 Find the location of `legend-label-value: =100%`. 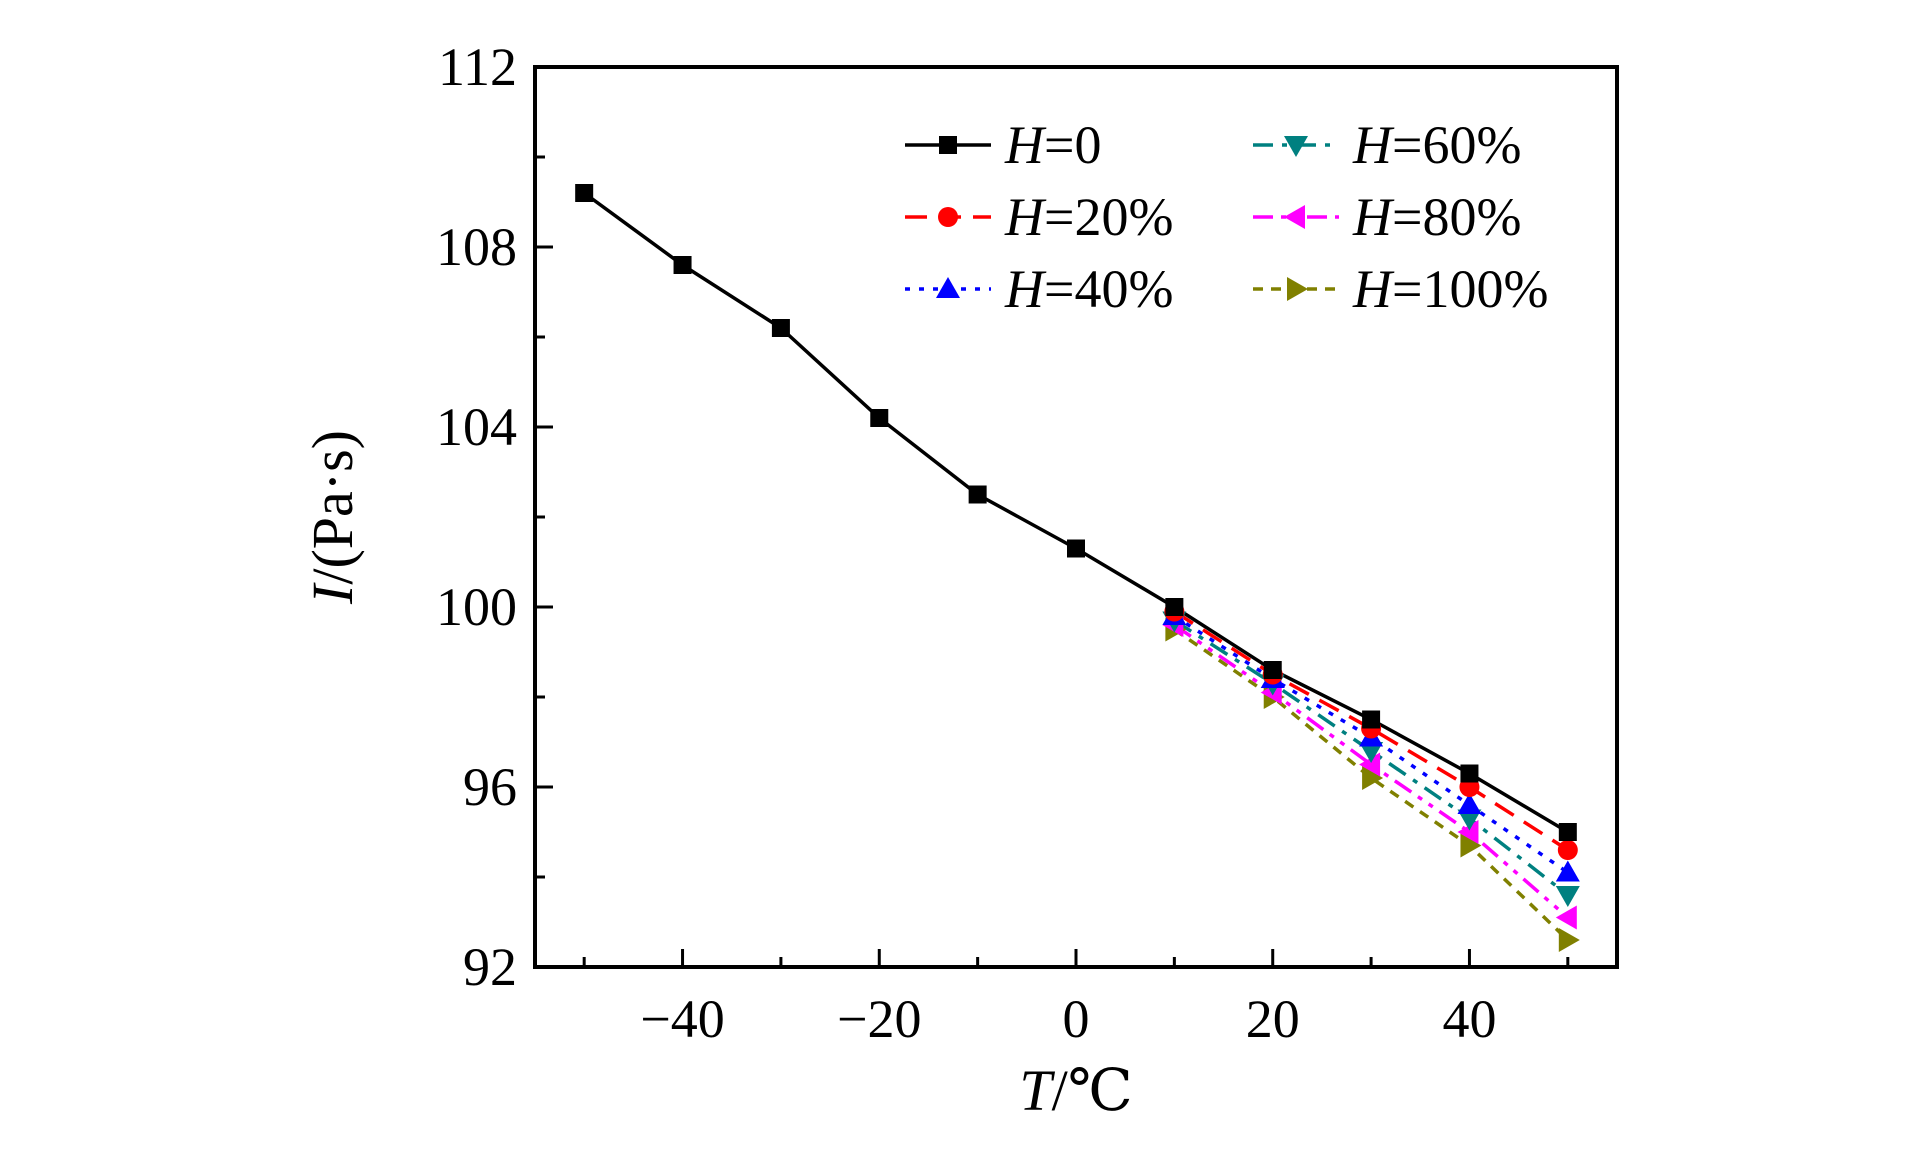

legend-label-value: =100% is located at coordinates (1470, 289).